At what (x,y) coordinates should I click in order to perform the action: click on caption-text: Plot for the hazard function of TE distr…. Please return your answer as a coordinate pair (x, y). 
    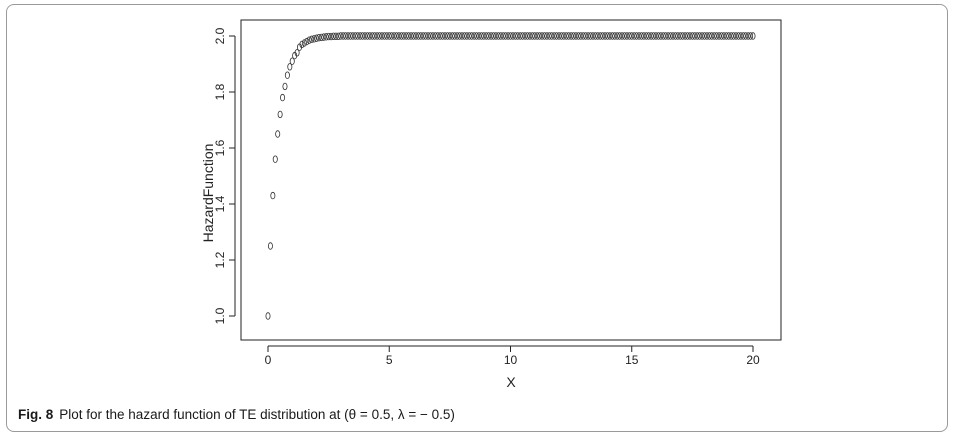
    Looking at the image, I should click on (257, 414).